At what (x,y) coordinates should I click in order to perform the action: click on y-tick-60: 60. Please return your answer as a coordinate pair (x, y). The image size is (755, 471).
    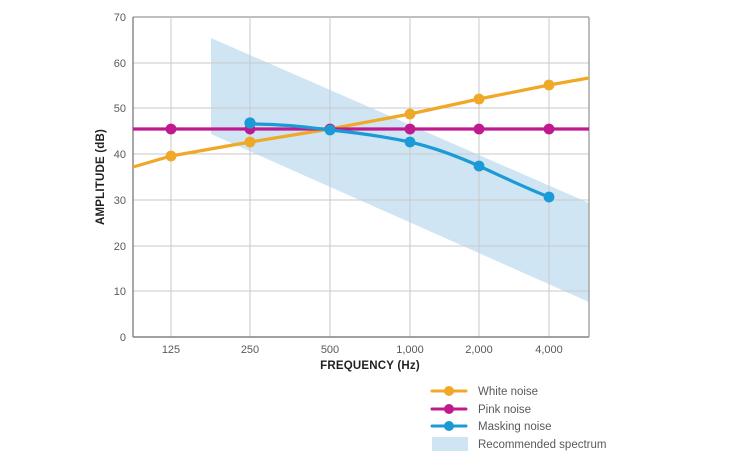
    Looking at the image, I should click on (120, 64).